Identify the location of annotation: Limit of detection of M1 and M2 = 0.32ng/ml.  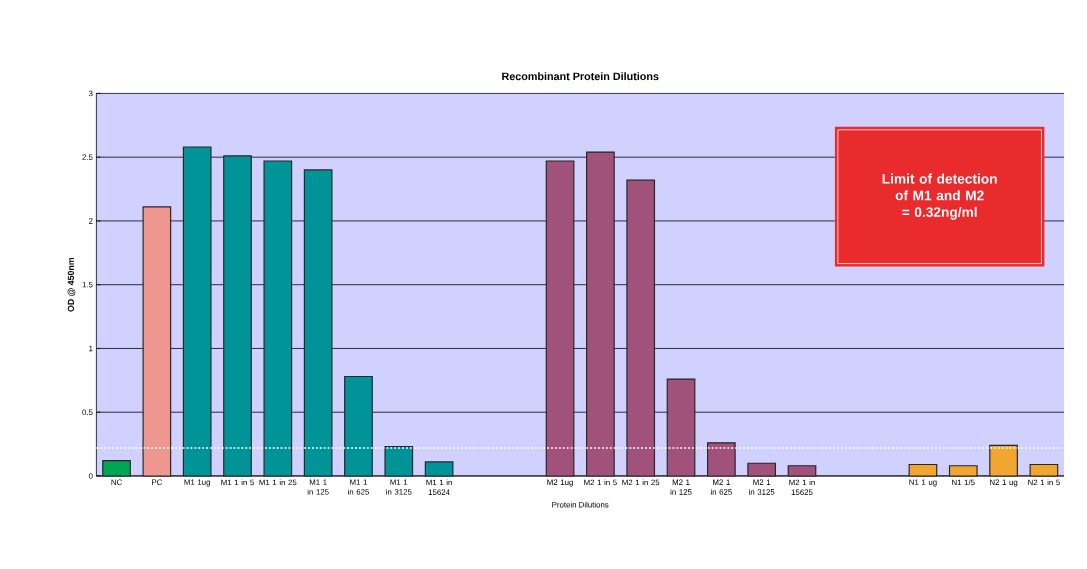
(939, 196).